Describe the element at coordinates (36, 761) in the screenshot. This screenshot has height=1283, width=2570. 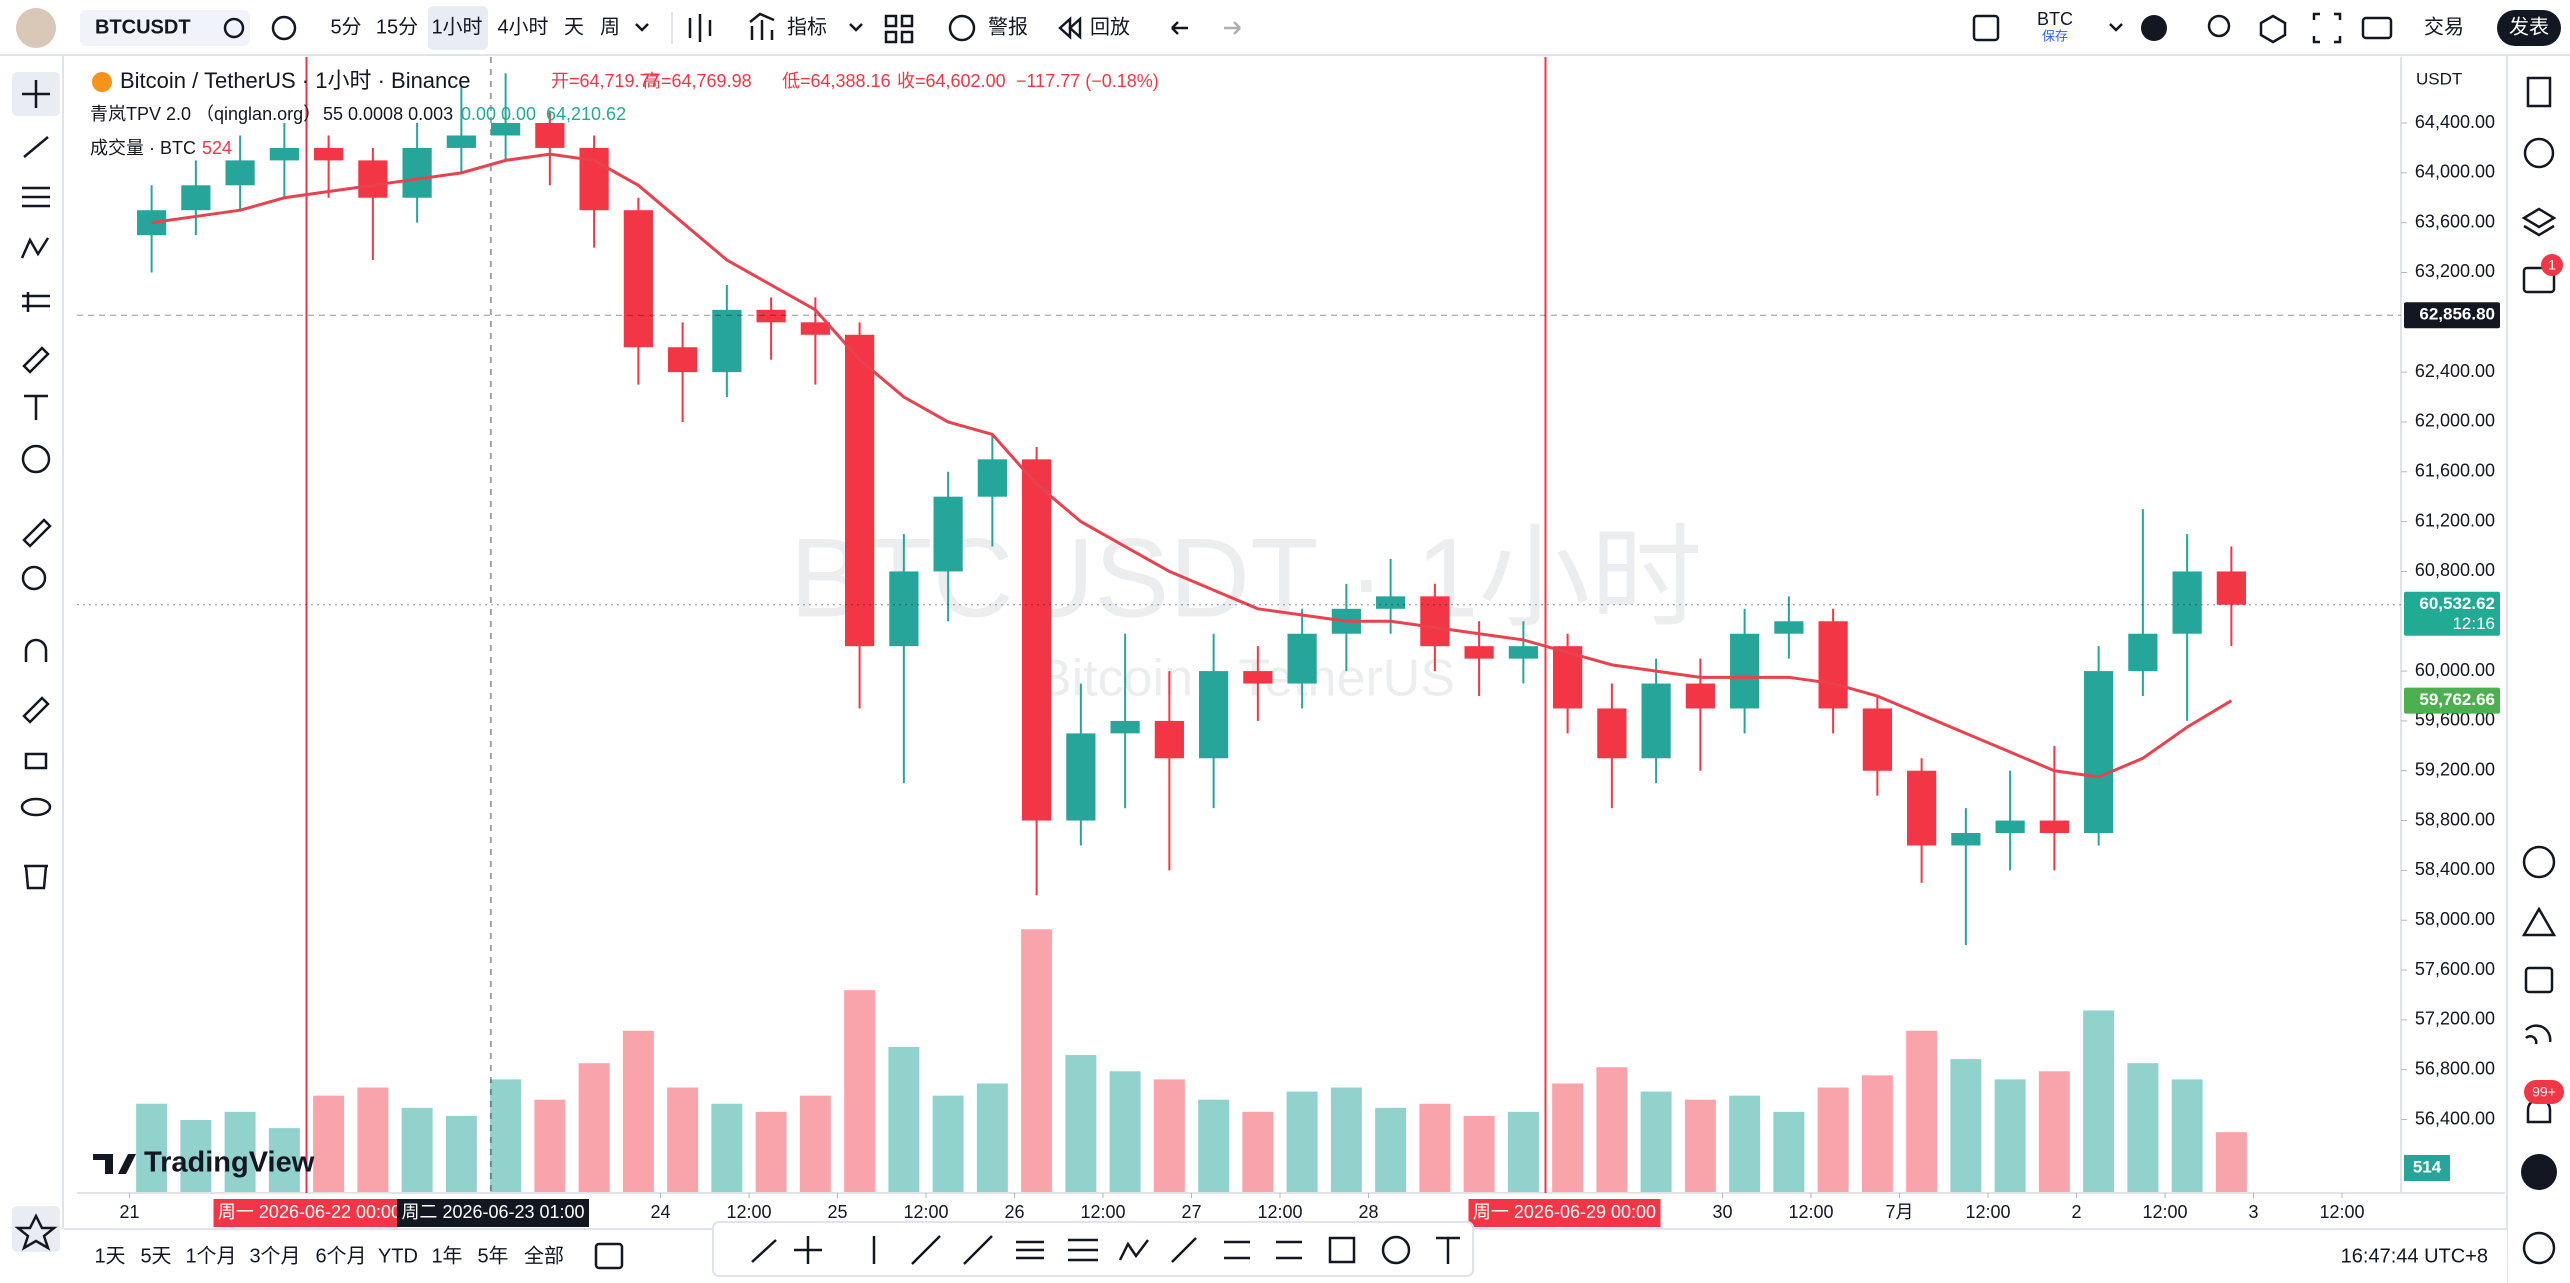
I see `lock-tool` at that location.